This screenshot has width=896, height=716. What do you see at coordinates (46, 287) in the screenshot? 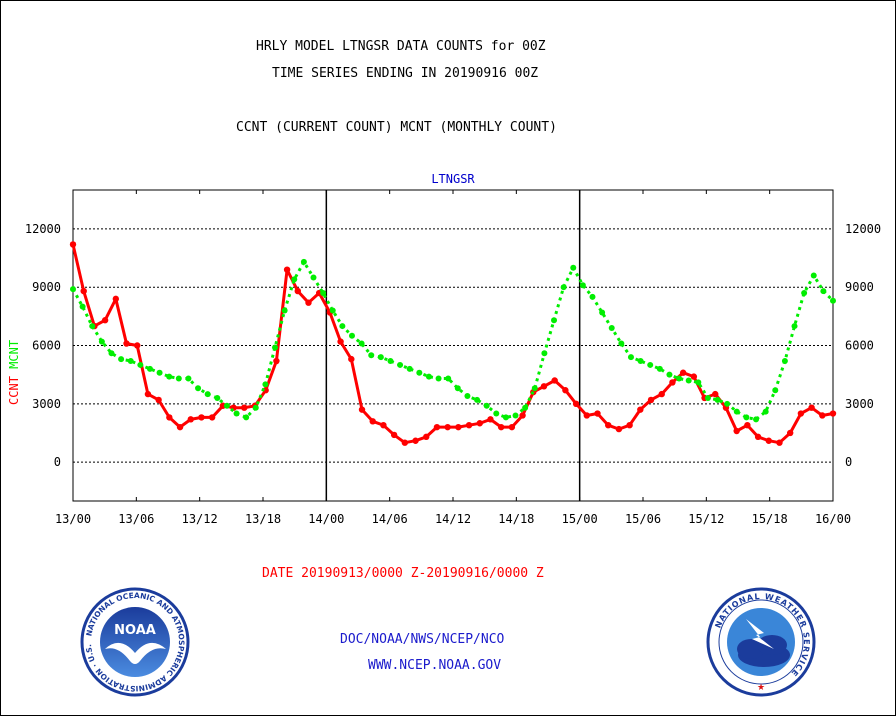
I see `y-tick-label-left: 9000` at bounding box center [46, 287].